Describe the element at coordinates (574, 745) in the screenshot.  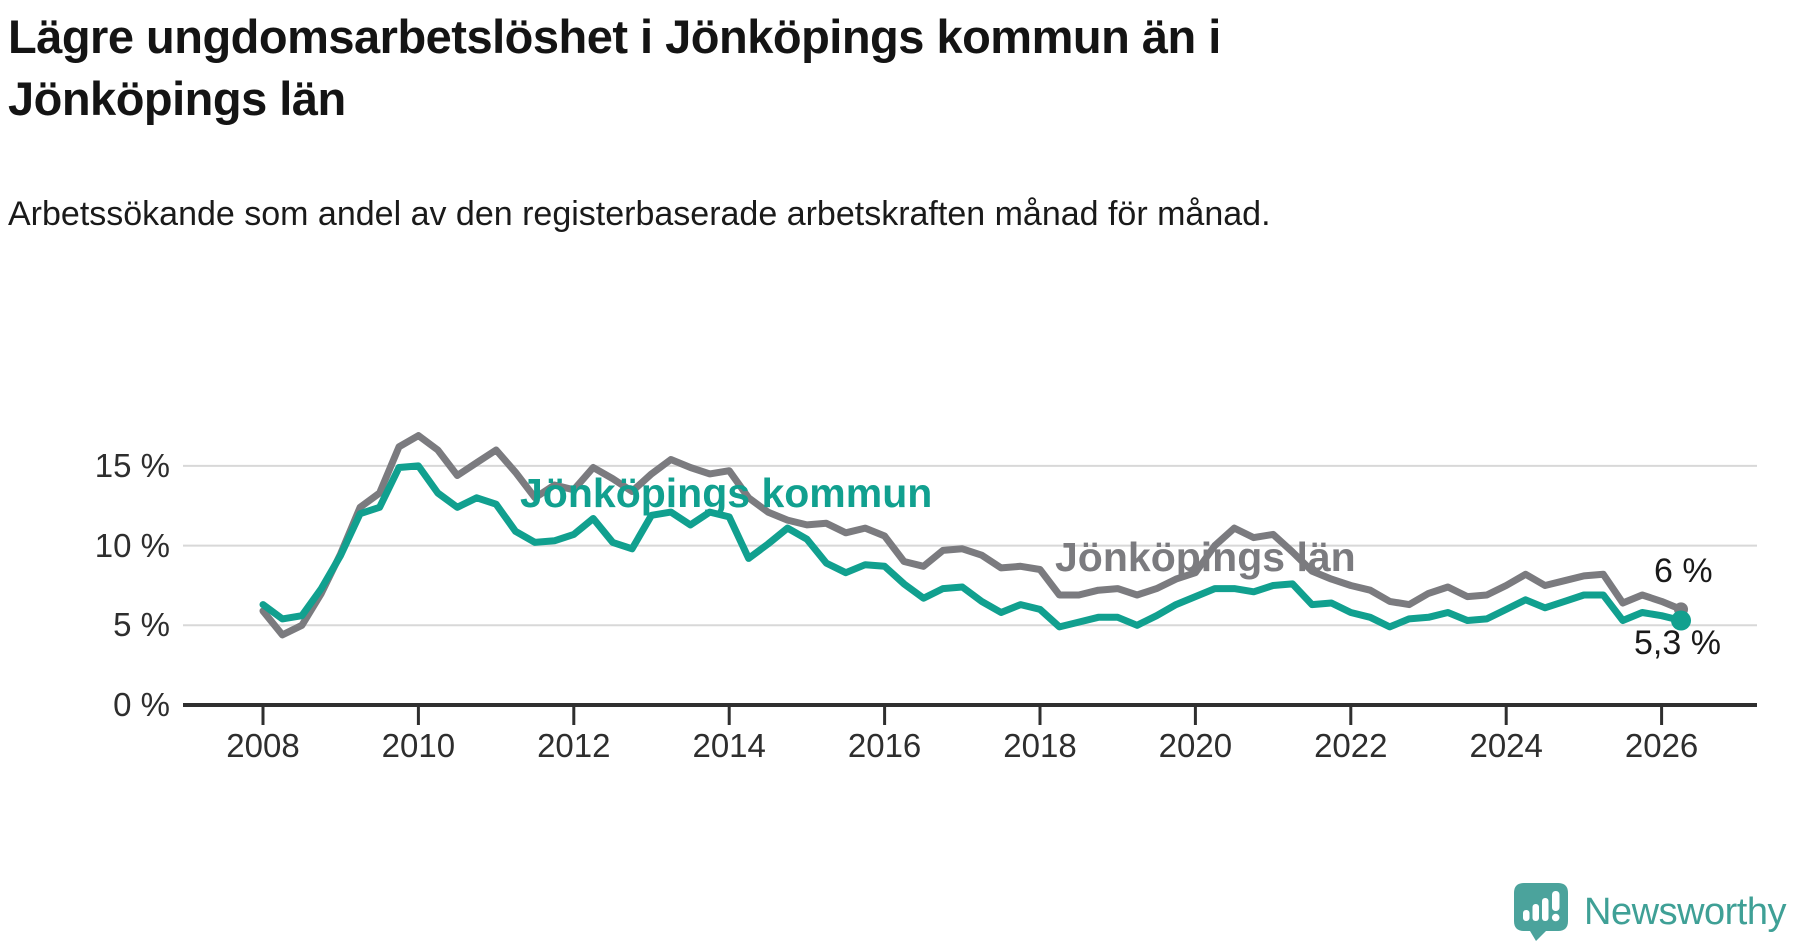
I see `x-axis-label: 2012` at that location.